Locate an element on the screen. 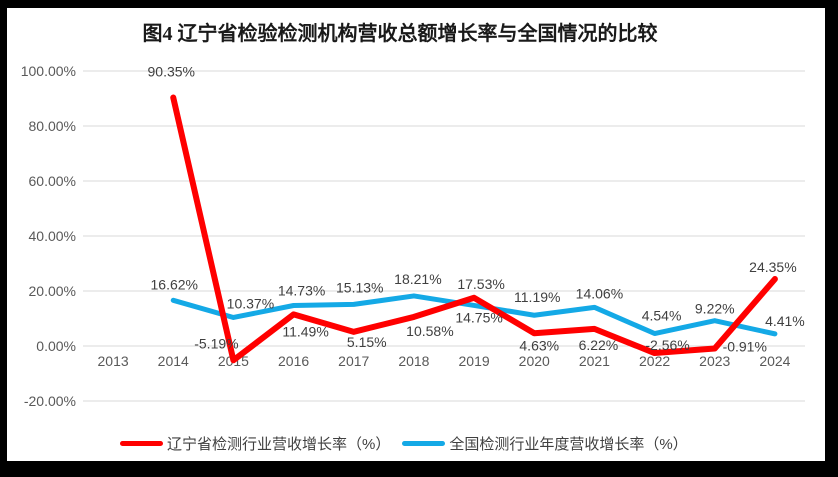  national-data-label: 14.73% is located at coordinates (301, 290).